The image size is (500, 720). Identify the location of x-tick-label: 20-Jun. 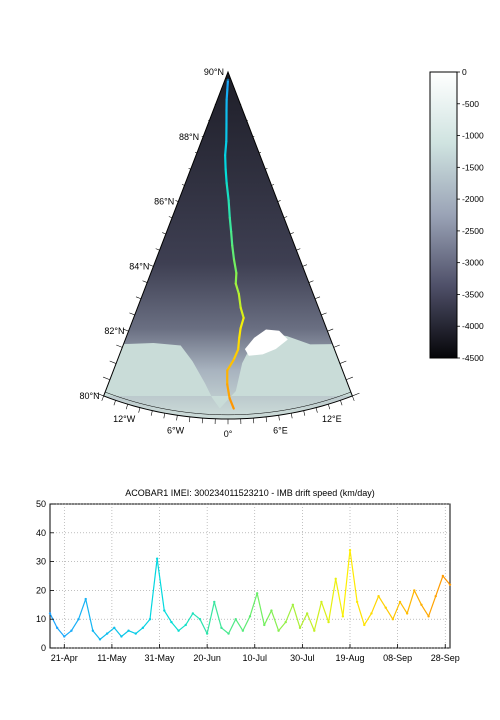
(207, 658).